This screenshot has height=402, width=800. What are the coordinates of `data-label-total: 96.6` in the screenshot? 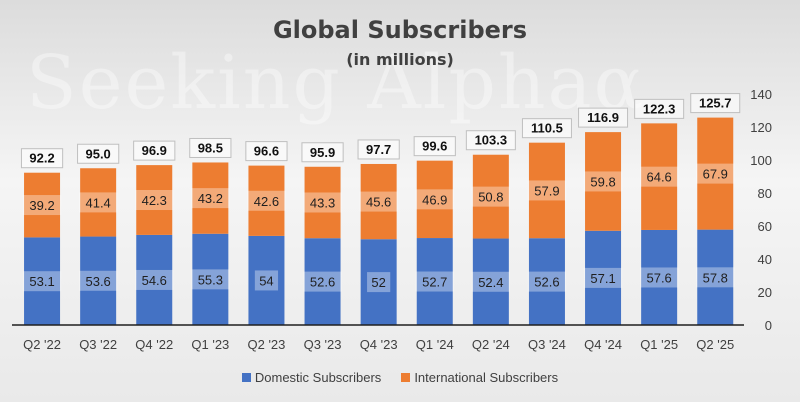 It's located at (266, 151).